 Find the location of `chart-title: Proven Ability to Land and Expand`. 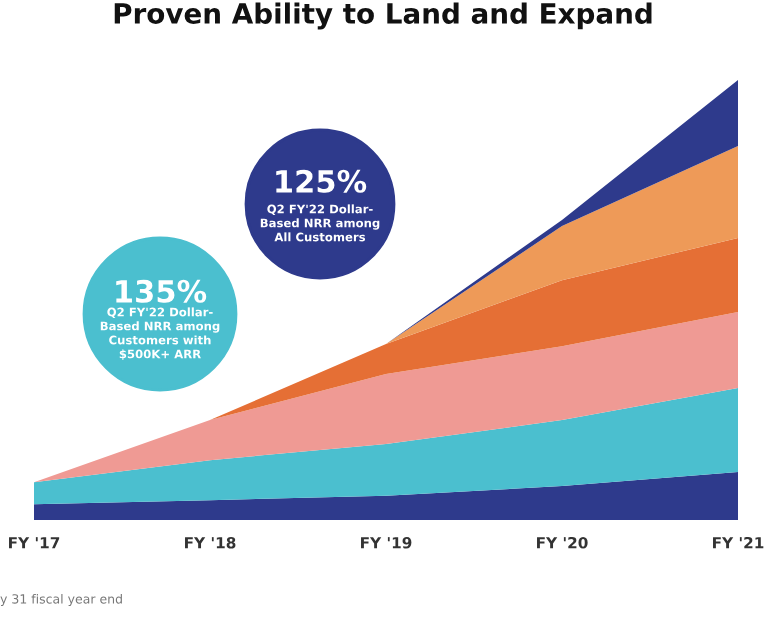

chart-title: Proven Ability to Land and Expand is located at coordinates (383, 16).